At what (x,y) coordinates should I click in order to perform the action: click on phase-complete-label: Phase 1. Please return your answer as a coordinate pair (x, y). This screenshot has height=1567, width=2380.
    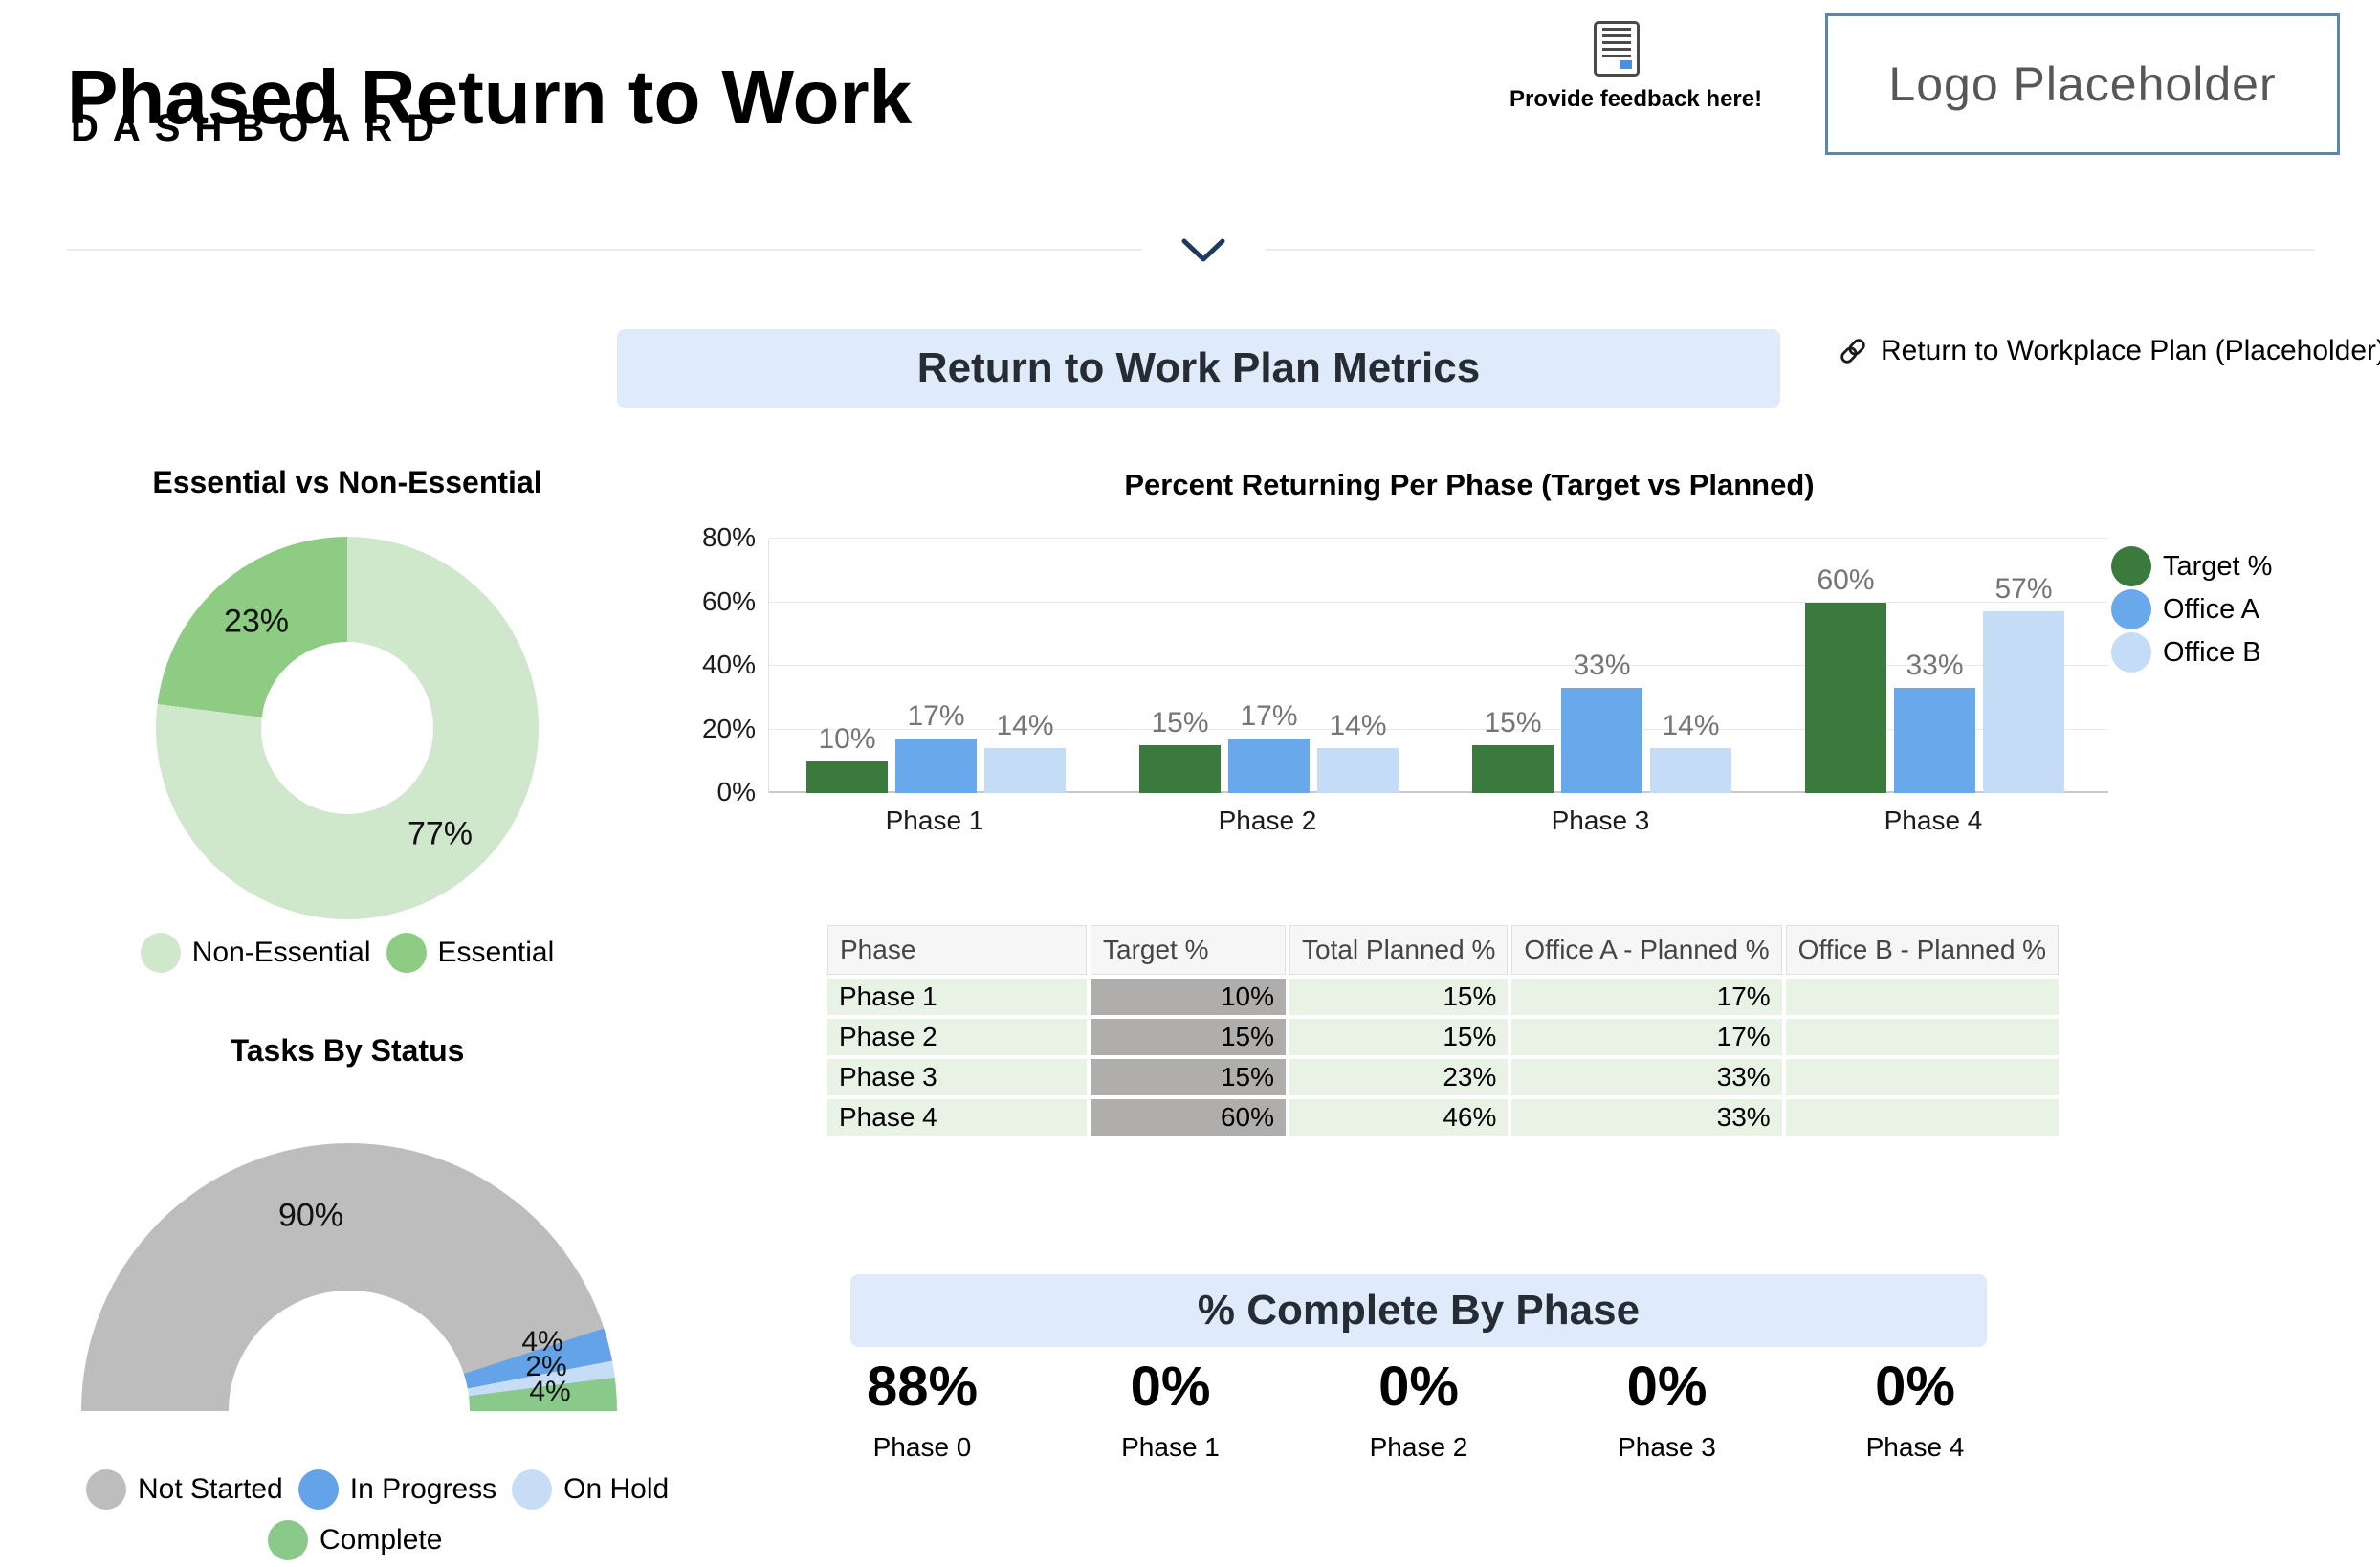
    Looking at the image, I should click on (1170, 1447).